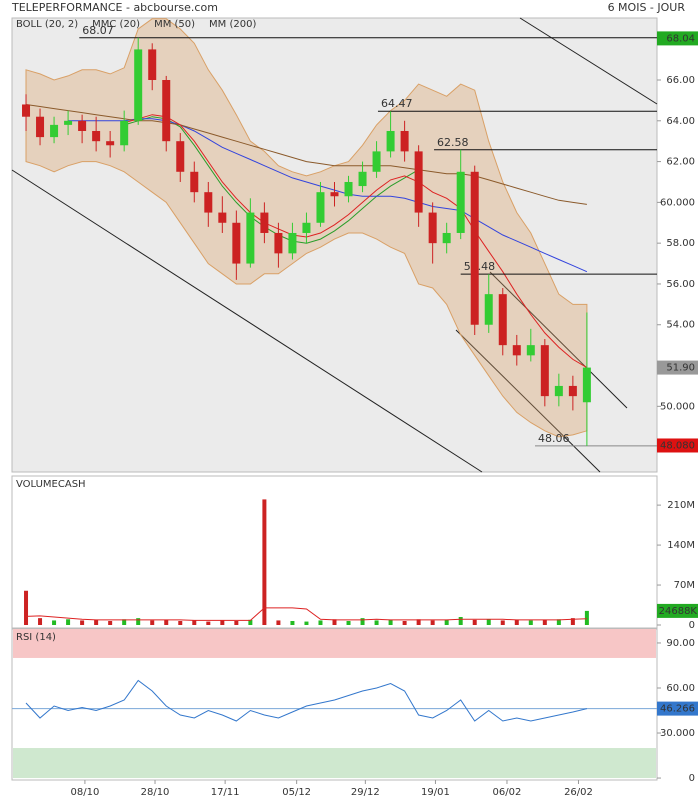 The width and height of the screenshot is (699, 800). What do you see at coordinates (116, 24) in the screenshot?
I see `legend-entry: MMC (20)` at bounding box center [116, 24].